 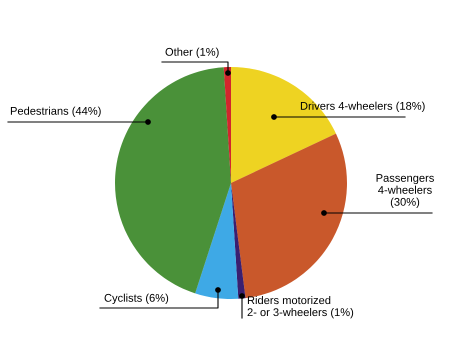 What do you see at coordinates (405, 203) in the screenshot?
I see `data-label: (30%)` at bounding box center [405, 203].